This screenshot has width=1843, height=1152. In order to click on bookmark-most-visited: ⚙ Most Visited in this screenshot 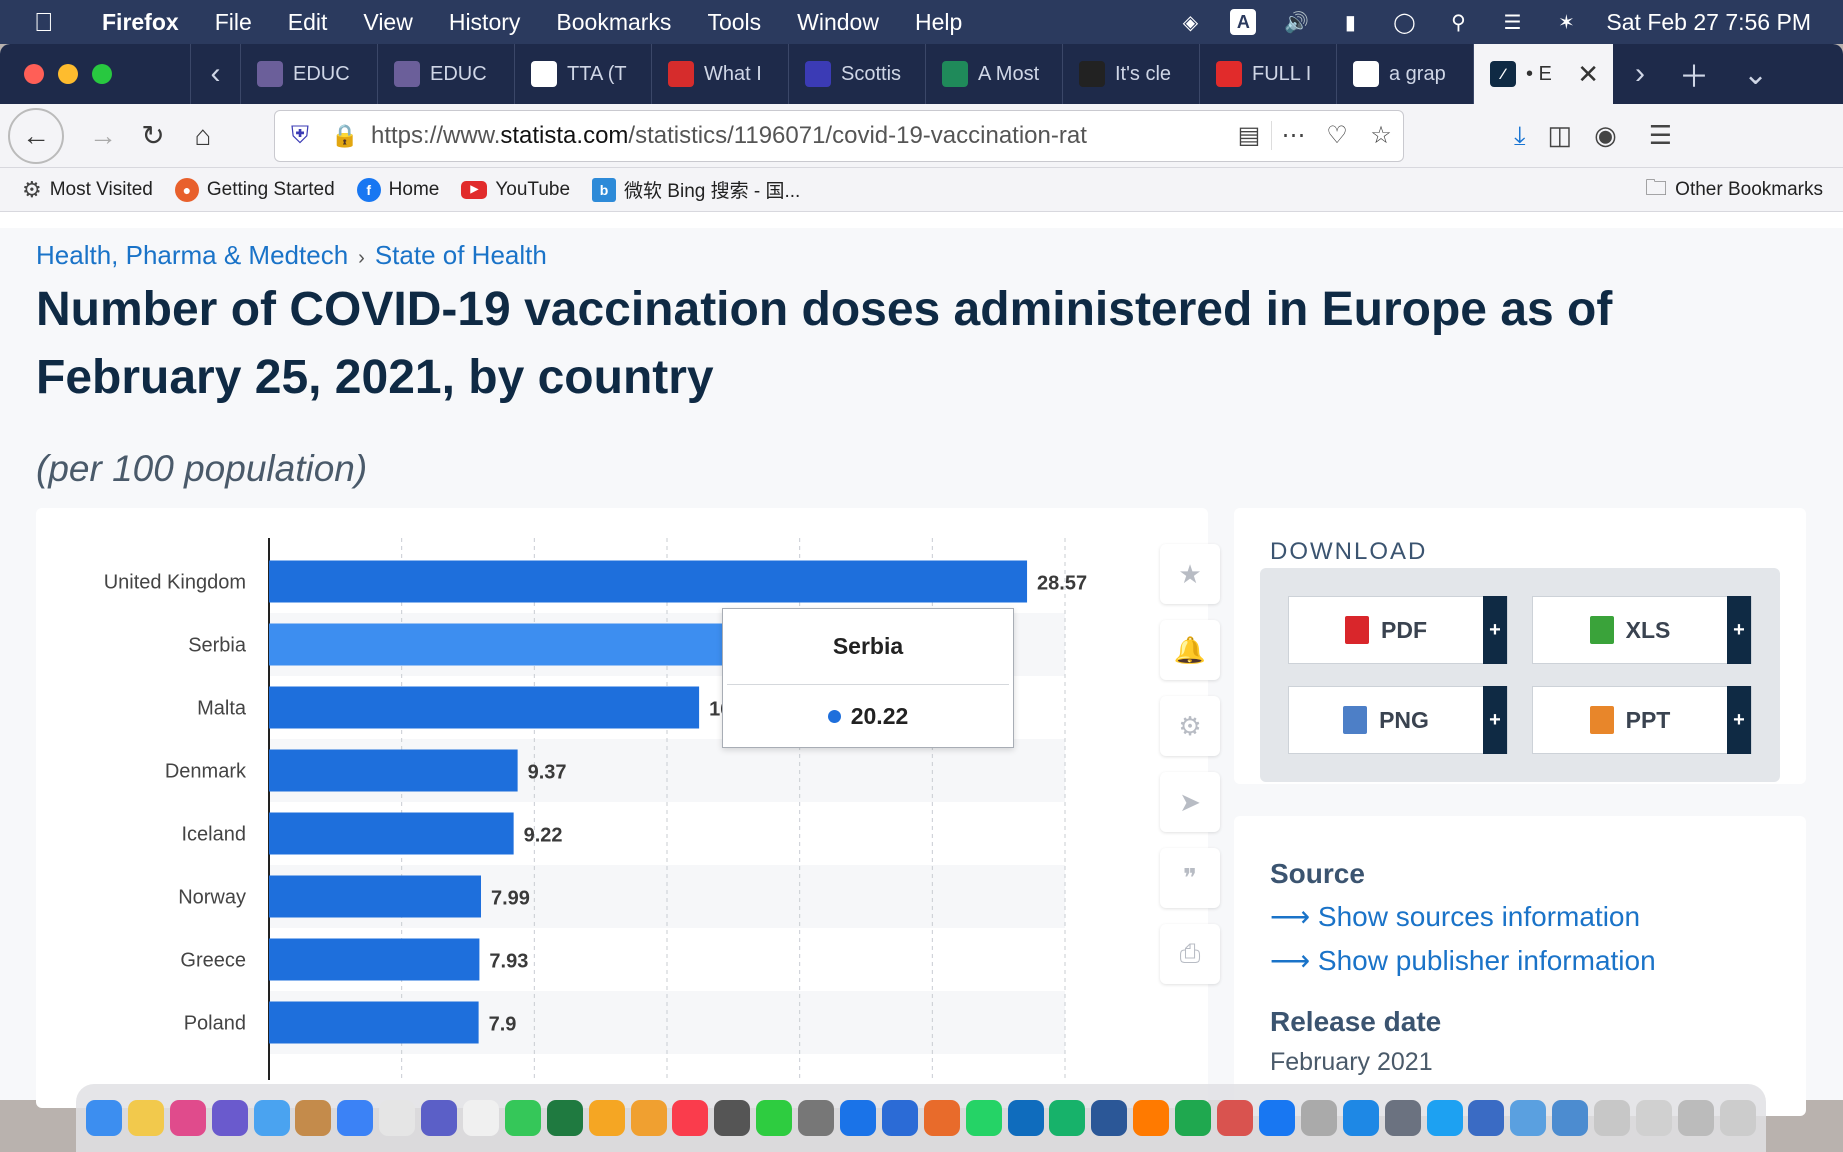, I will do `click(87, 189)`.